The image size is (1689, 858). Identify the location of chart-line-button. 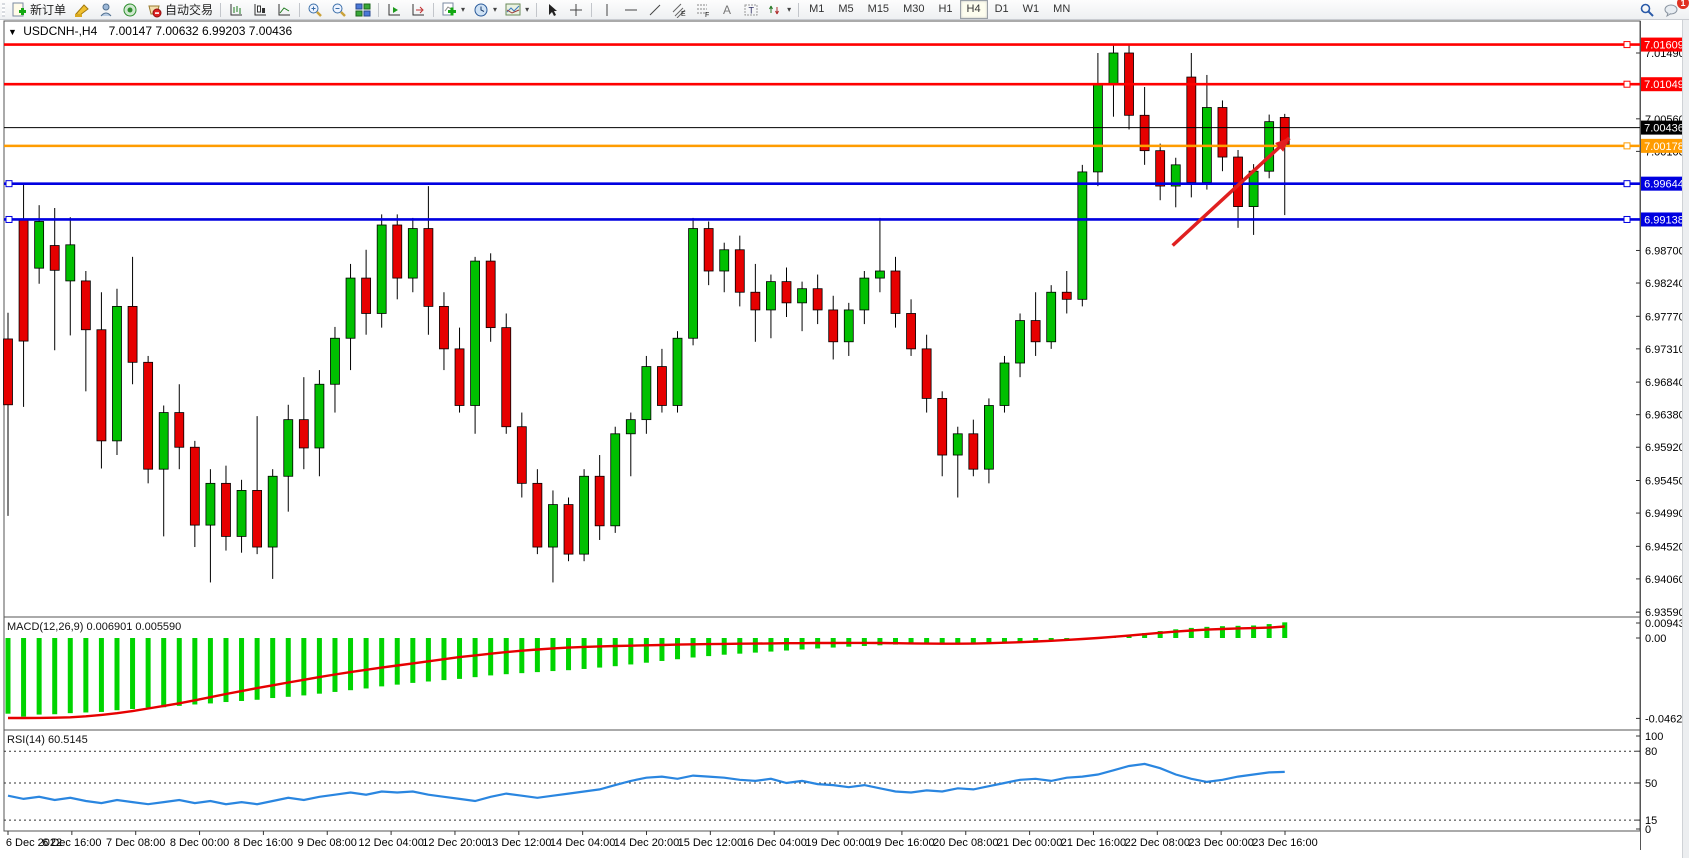
(284, 9).